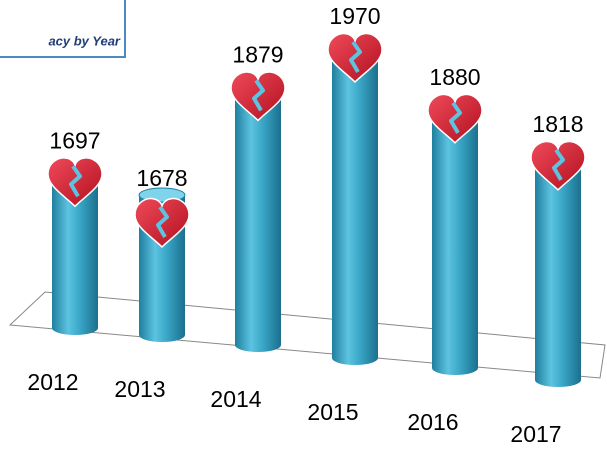  What do you see at coordinates (535, 434) in the screenshot?
I see `x-tick-label: 2017` at bounding box center [535, 434].